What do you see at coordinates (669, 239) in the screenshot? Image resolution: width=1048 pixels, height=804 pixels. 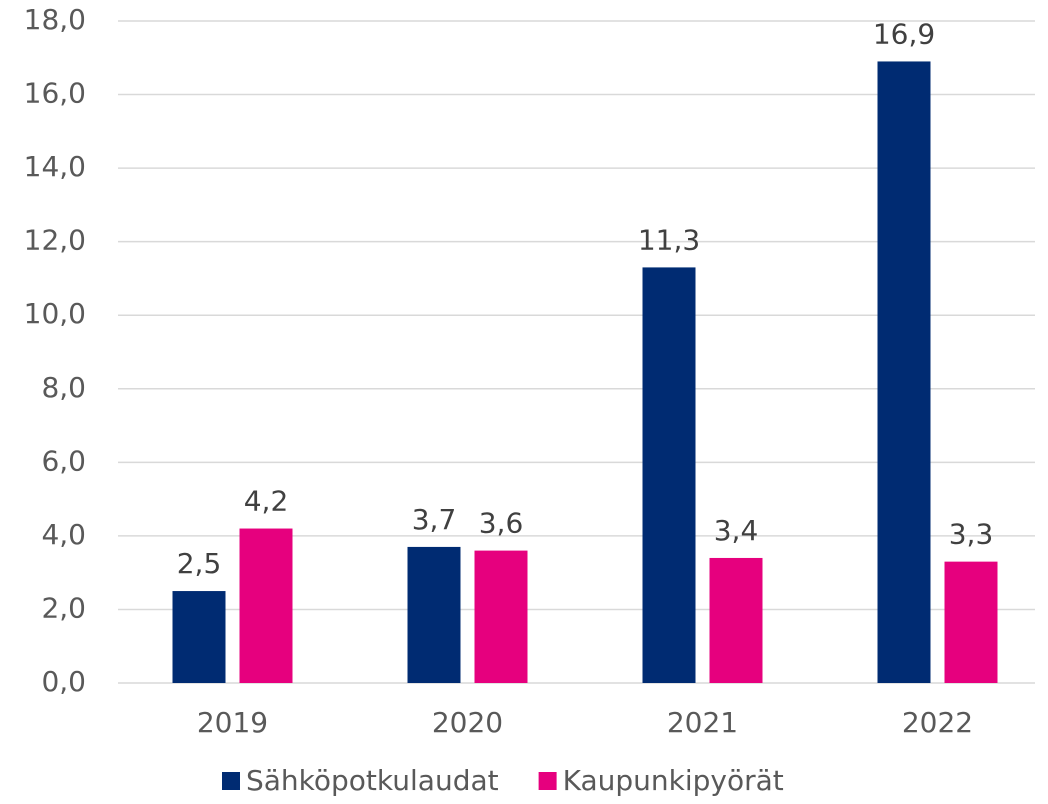 I see `value-label: 11,3` at bounding box center [669, 239].